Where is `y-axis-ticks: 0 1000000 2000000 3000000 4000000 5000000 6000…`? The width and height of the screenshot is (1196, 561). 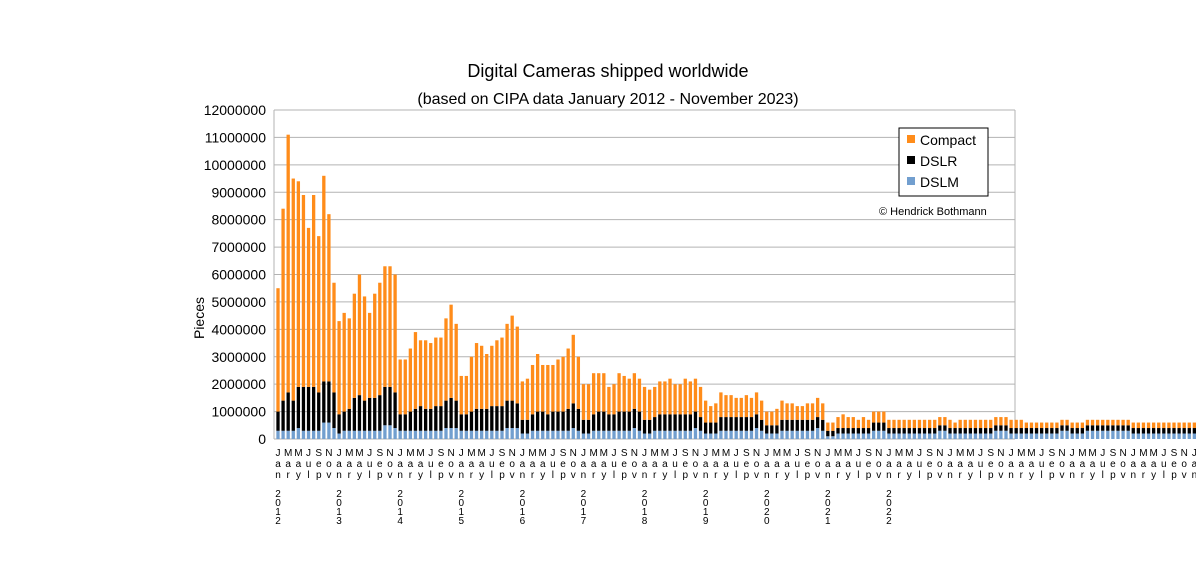
y-axis-ticks: 0 1000000 2000000 3000000 4000000 5000000 6000… is located at coordinates (235, 274).